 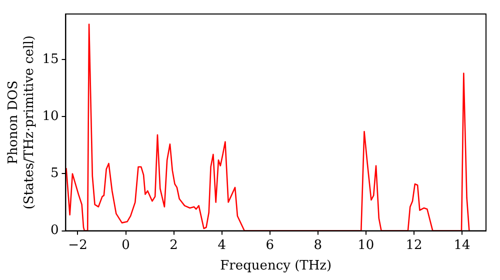 I want to click on y-tick-label: 0, so click(x=54, y=230).